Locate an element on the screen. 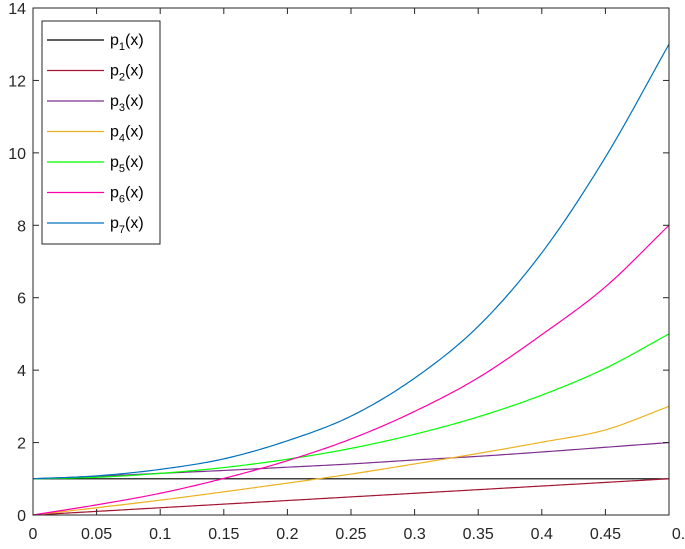 The image size is (685, 549). legend-box is located at coordinates (101, 132).